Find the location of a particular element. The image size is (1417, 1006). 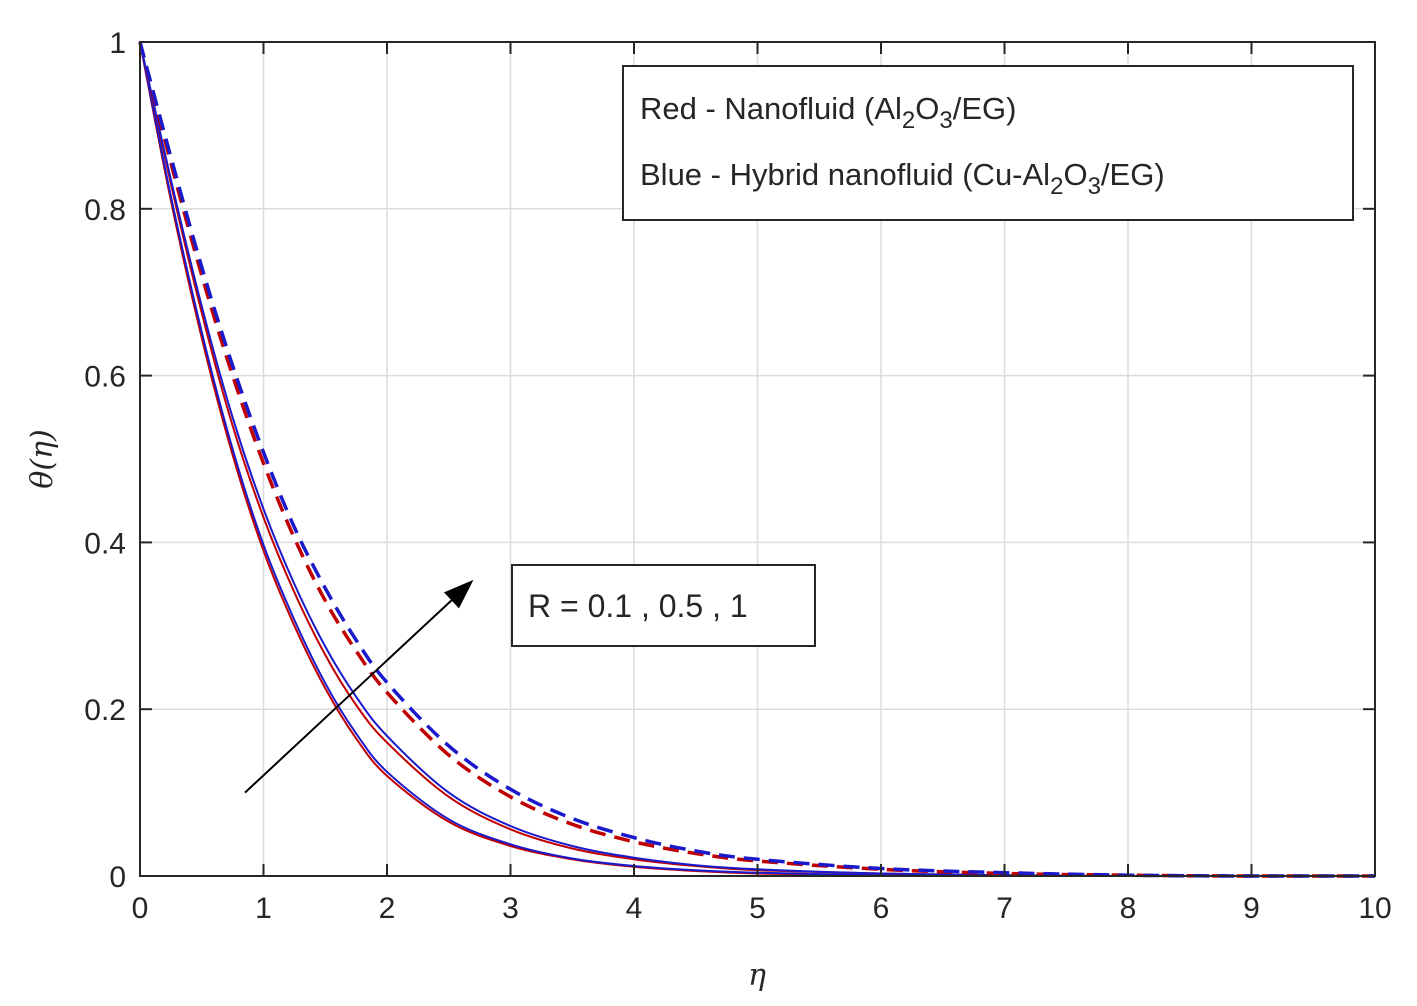

annotation-arrow-line is located at coordinates (348, 696).